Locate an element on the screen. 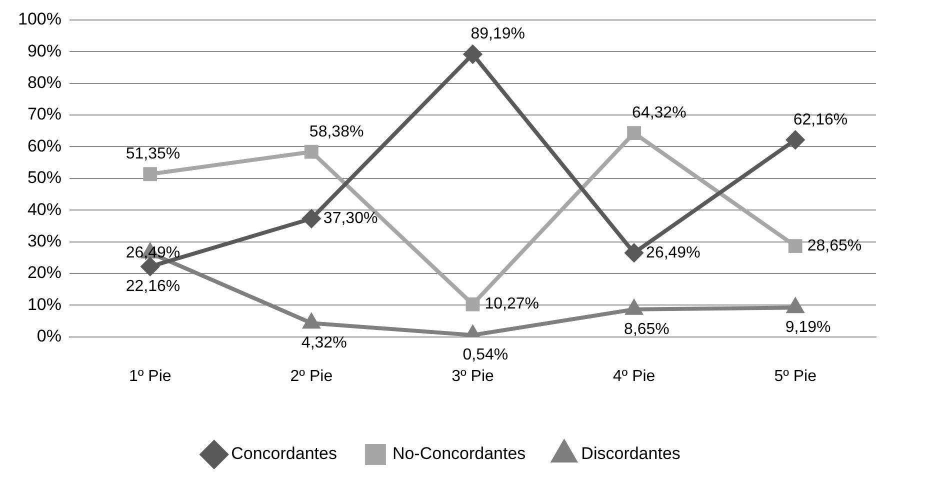 The height and width of the screenshot is (483, 946). data-label: 0,54% is located at coordinates (485, 355).